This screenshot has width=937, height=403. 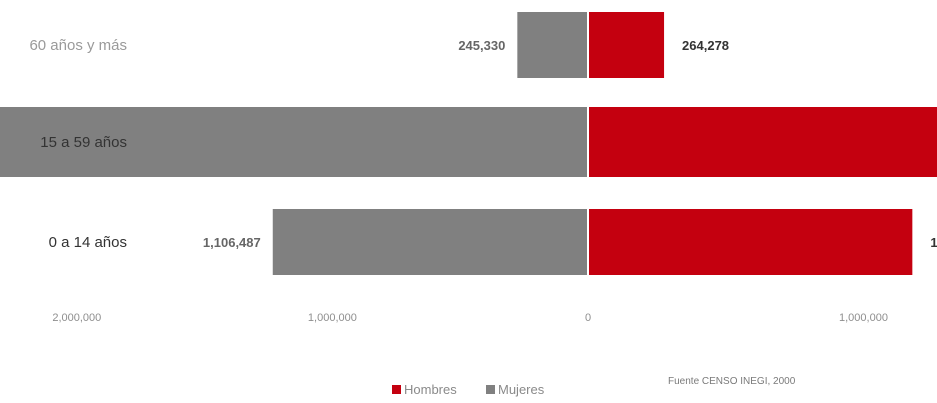 What do you see at coordinates (490, 389) in the screenshot?
I see `legend-swatch-mujeres` at bounding box center [490, 389].